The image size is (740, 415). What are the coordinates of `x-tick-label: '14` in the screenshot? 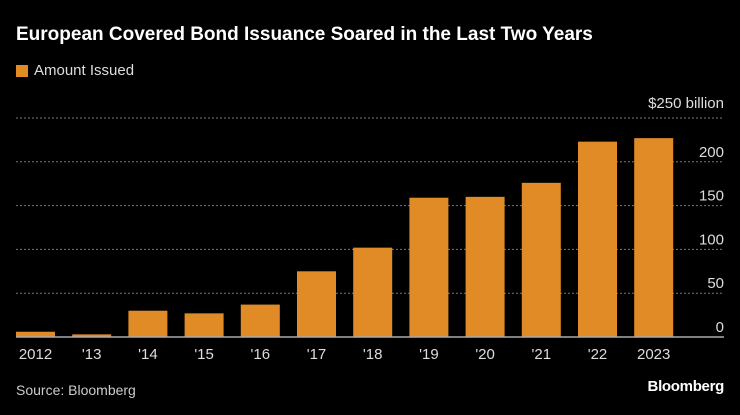 It's located at (148, 354).